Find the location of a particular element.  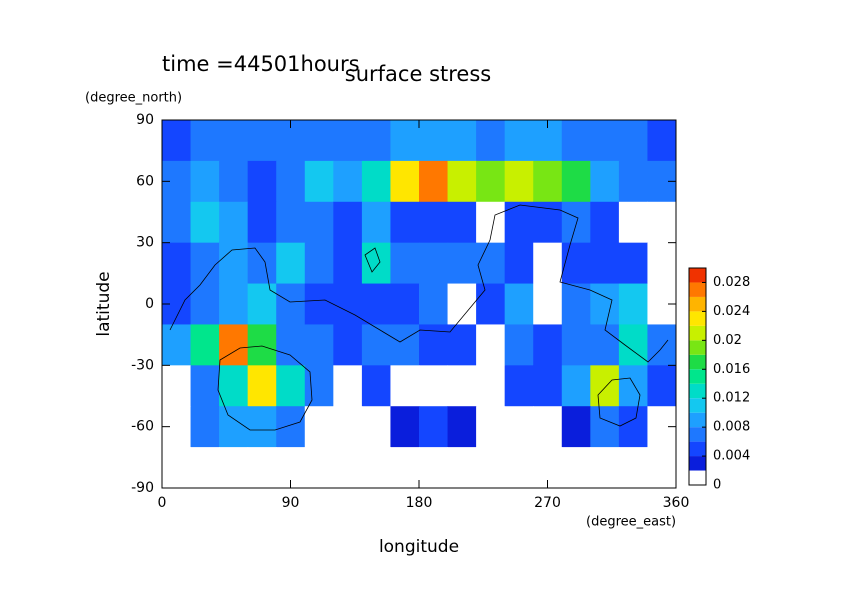

x-tick-label: 180 is located at coordinates (419, 503).